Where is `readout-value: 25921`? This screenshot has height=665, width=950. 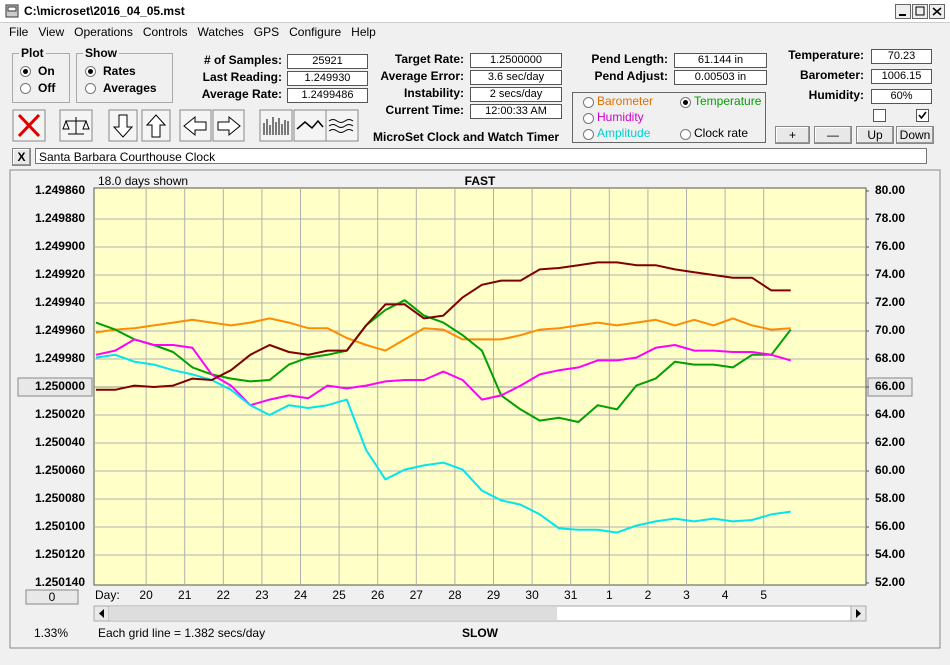 readout-value: 25921 is located at coordinates (327, 61).